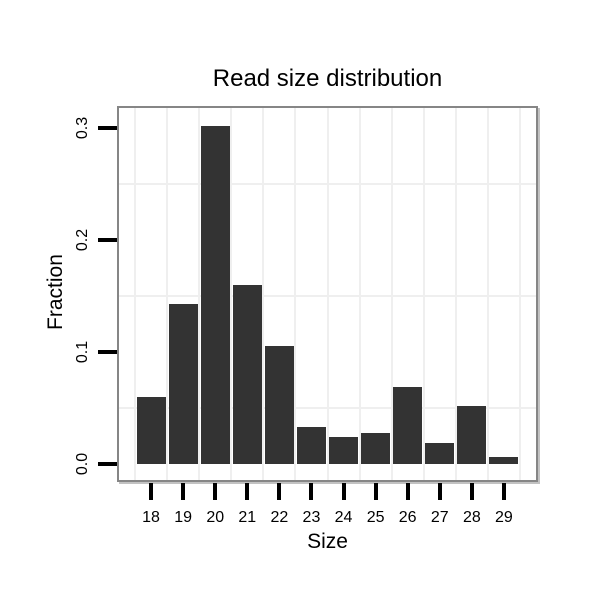 The height and width of the screenshot is (600, 600). Describe the element at coordinates (183, 517) in the screenshot. I see `x-tick-label: 19` at that location.